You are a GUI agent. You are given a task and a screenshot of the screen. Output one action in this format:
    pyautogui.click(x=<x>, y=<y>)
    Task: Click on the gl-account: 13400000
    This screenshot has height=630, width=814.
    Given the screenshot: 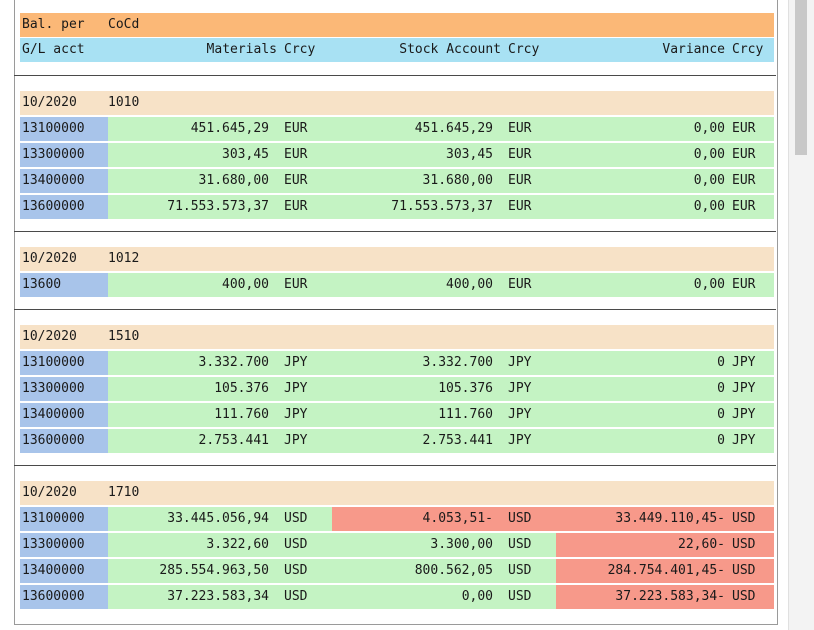 What is the action you would take?
    pyautogui.click(x=53, y=570)
    